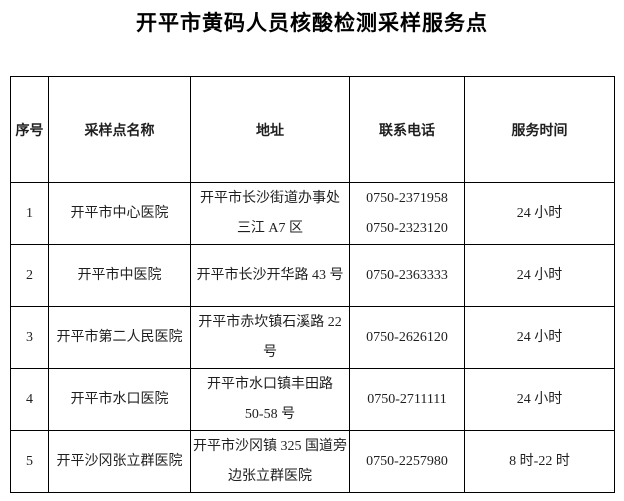  Describe the element at coordinates (119, 461) in the screenshot. I see `cell-site-name: 开平沙冈张立群医院` at that location.